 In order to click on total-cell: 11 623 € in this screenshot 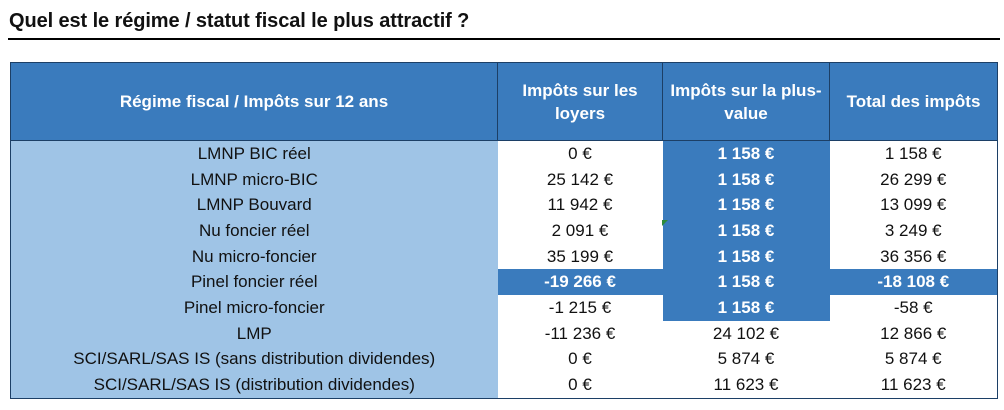, I will do `click(913, 385)`.